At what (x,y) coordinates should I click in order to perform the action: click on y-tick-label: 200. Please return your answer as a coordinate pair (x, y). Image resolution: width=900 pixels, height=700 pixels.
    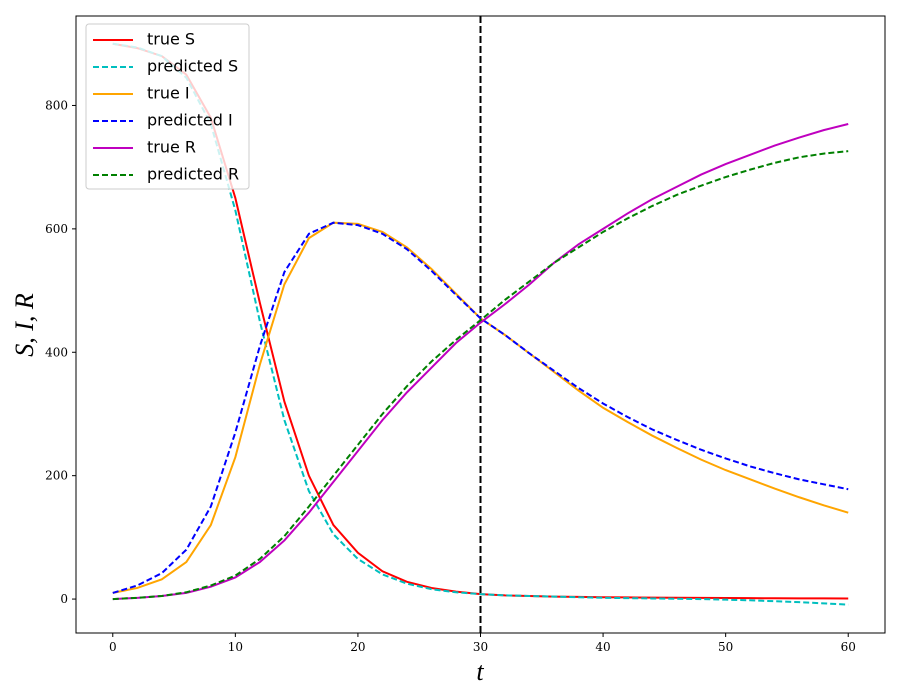
    Looking at the image, I should click on (56, 476).